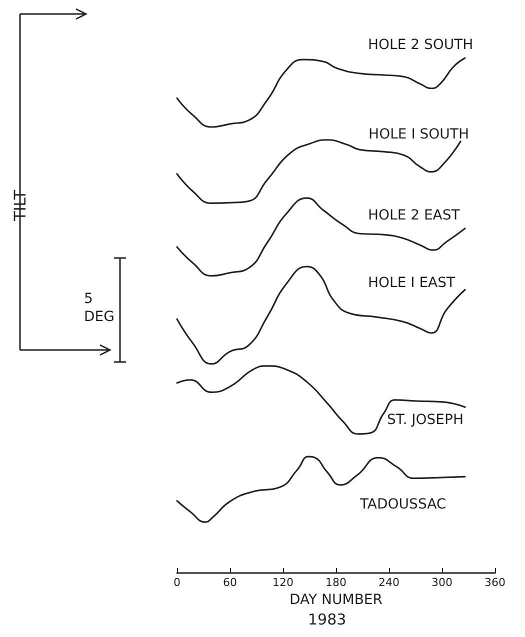  I want to click on series-label: HOLE 2 EAST, so click(414, 215).